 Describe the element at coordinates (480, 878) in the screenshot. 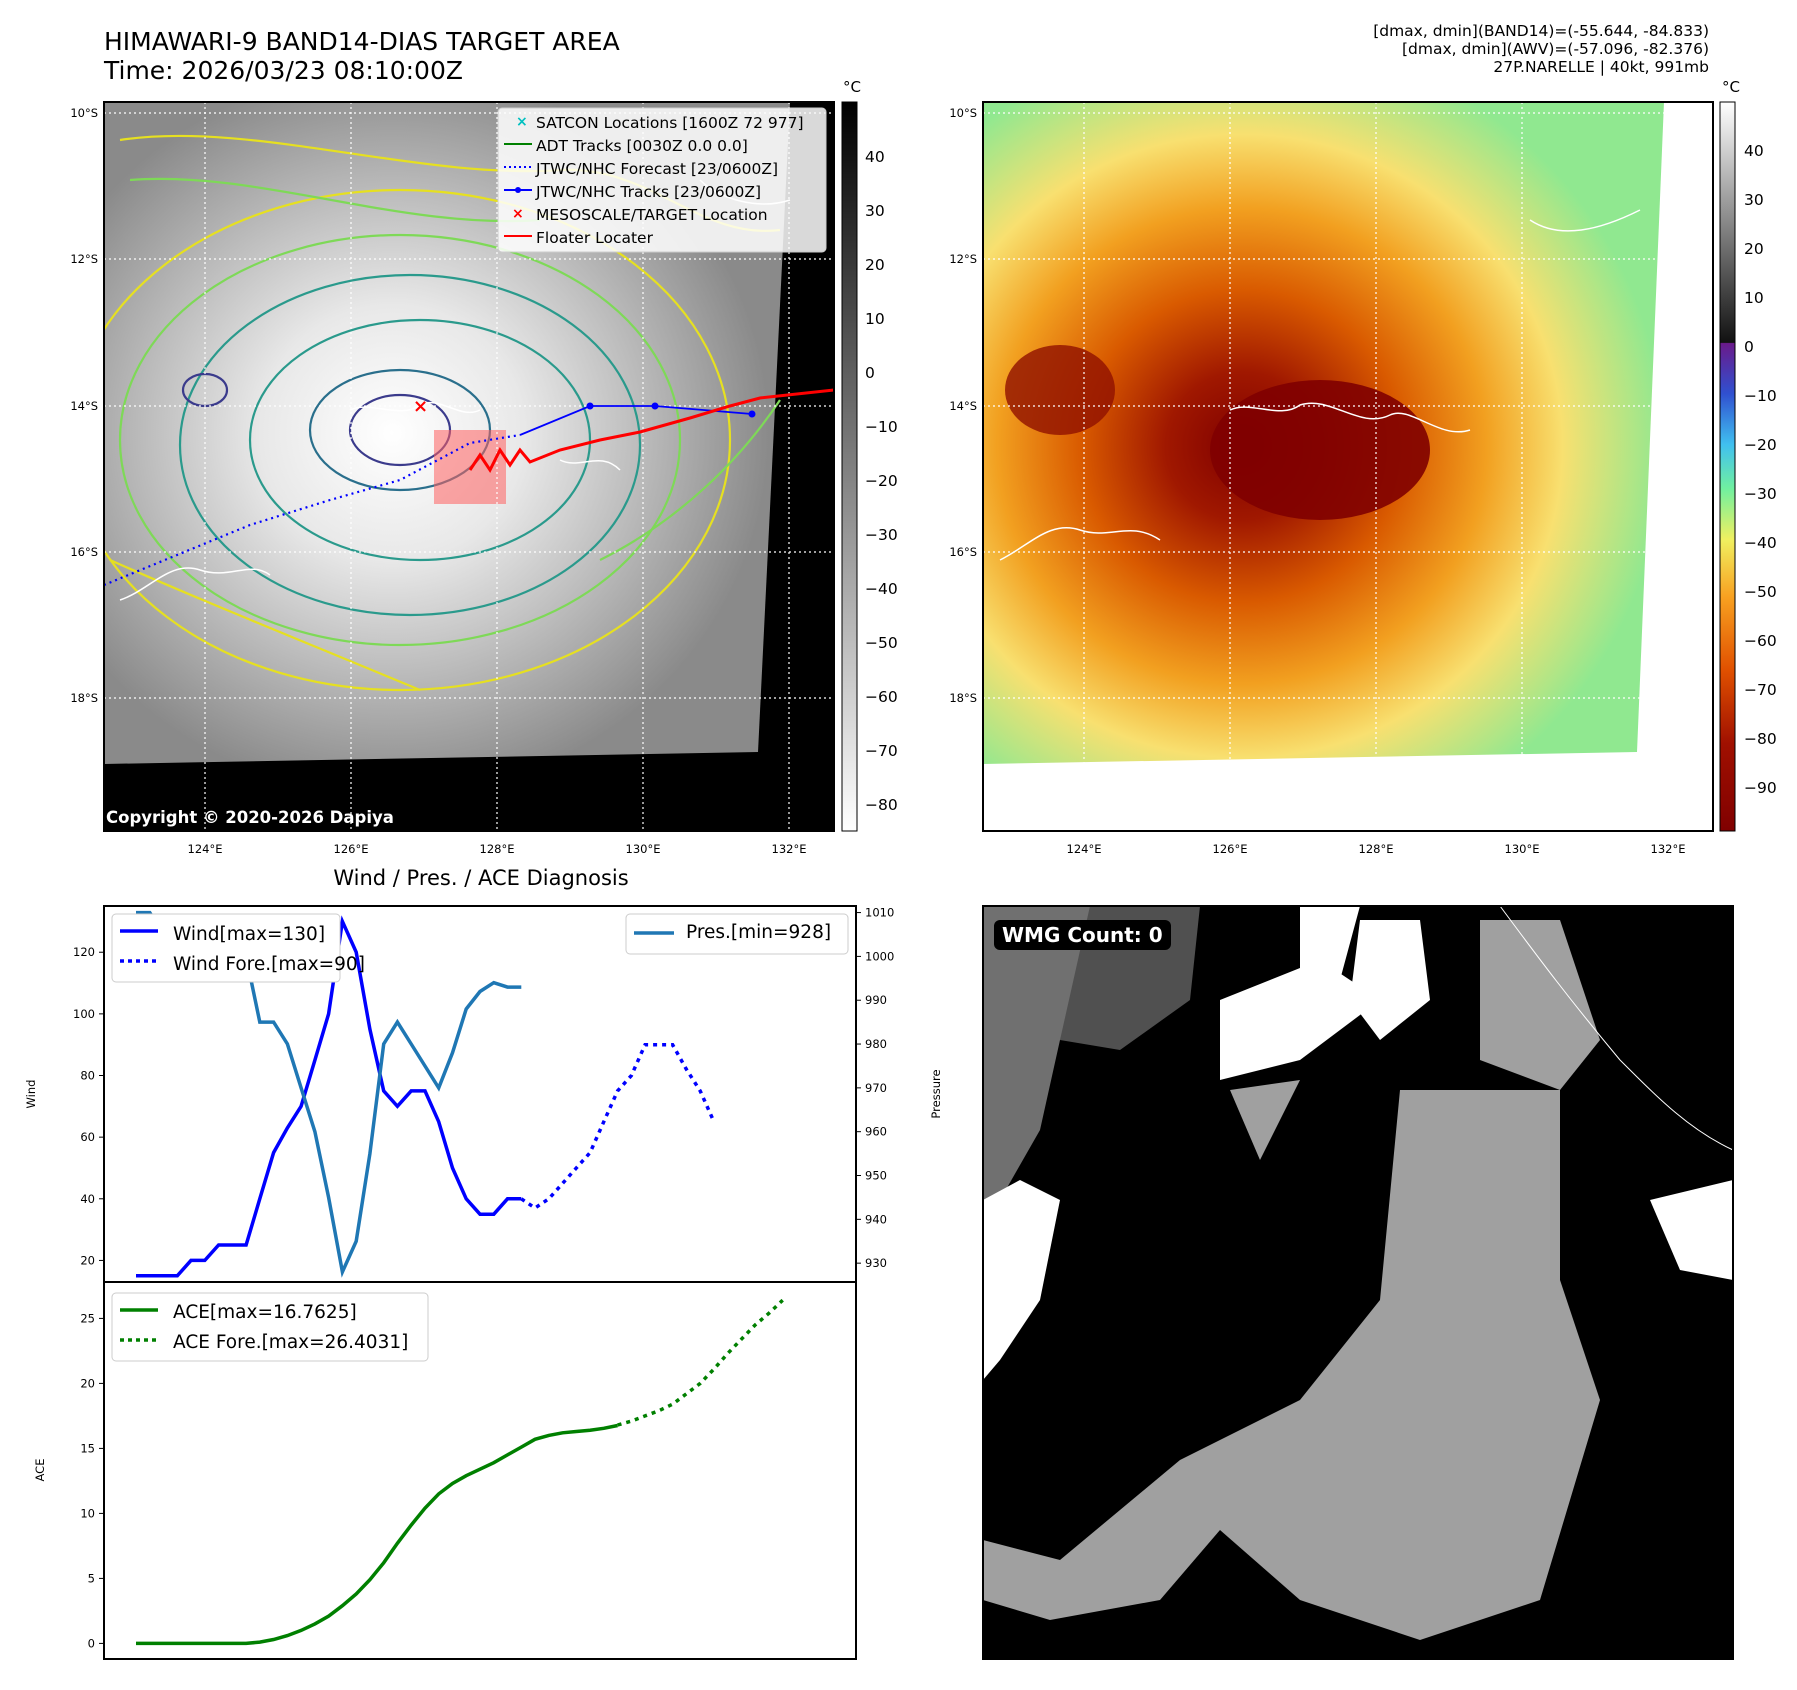

I see `diagnosis-title: Wind / Pres. / ACE Diagnosis` at that location.